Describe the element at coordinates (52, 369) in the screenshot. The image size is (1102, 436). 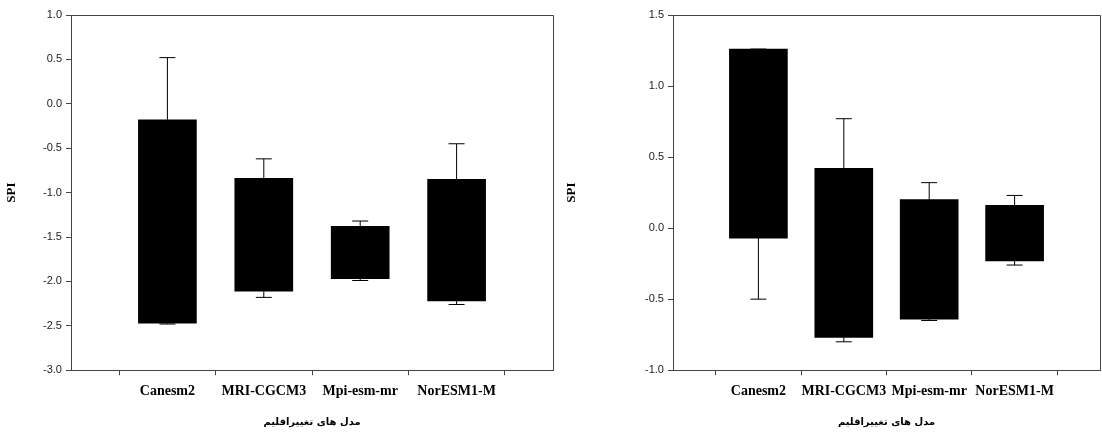
I see `y-tick-label: -3.0` at that location.